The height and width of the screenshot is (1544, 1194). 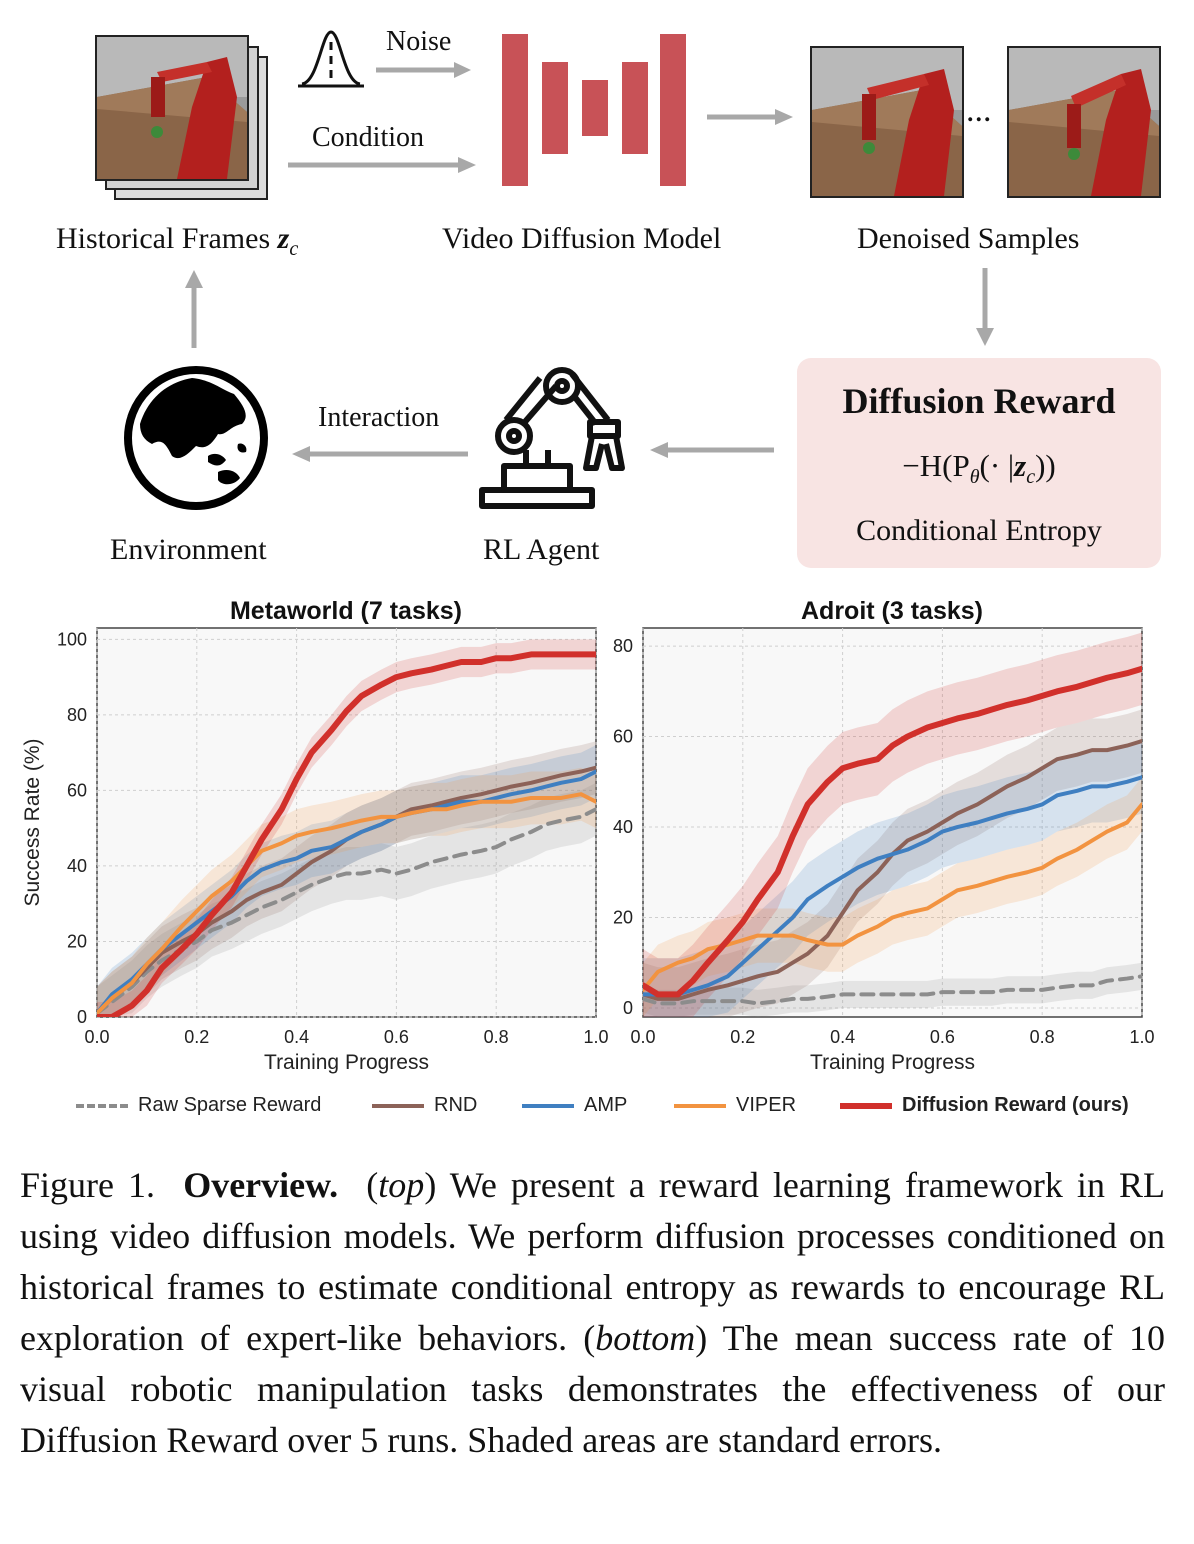 I want to click on legend-label: VIPER, so click(x=766, y=1105).